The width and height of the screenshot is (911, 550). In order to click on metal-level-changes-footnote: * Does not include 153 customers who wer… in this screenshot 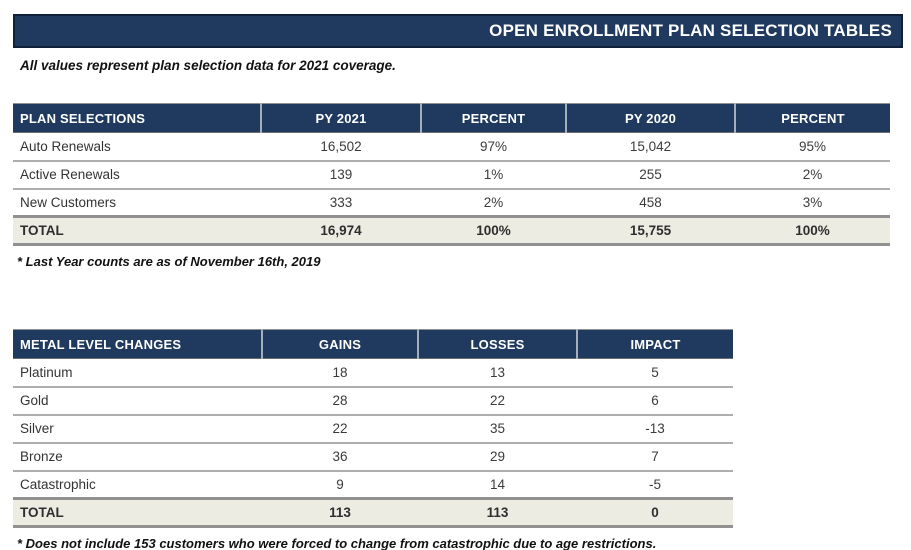, I will do `click(337, 543)`.